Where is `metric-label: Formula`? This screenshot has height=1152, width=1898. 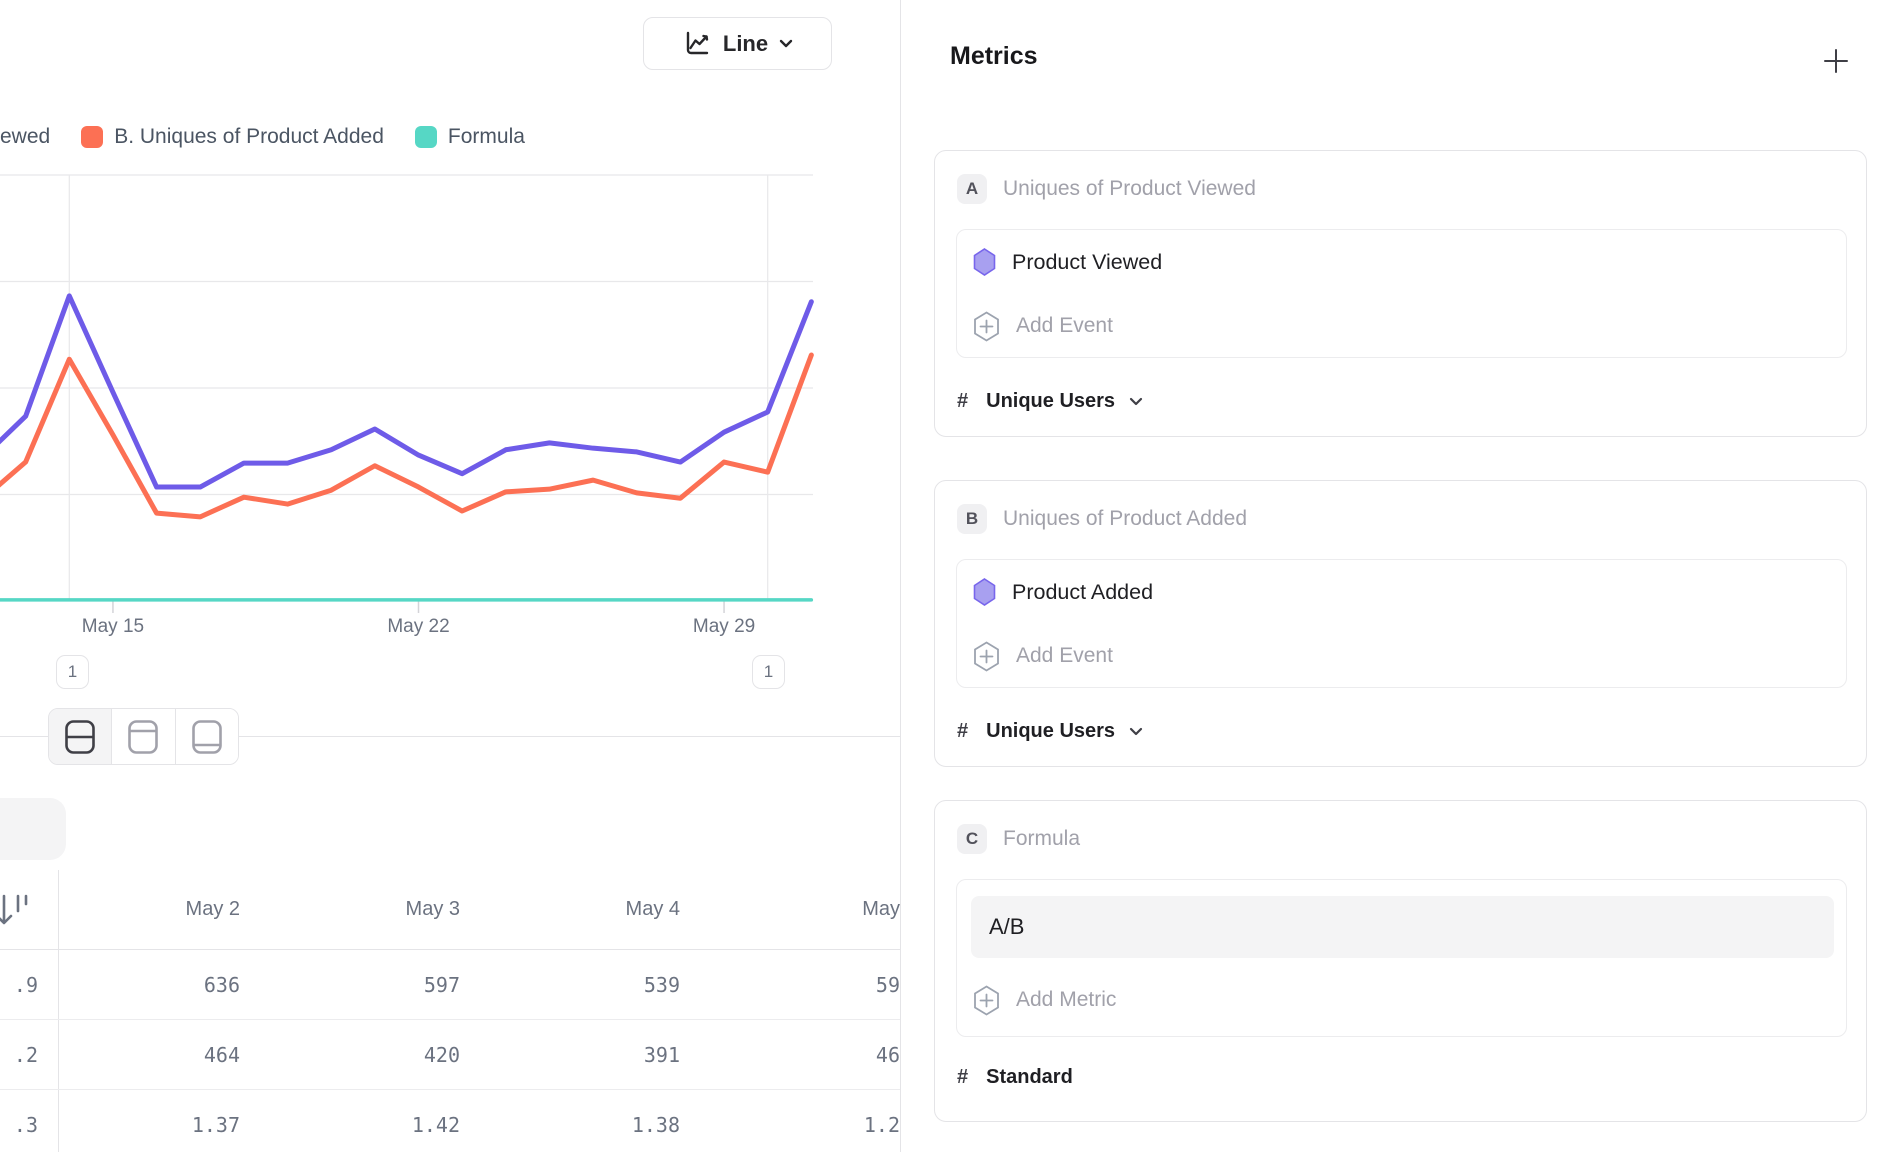 metric-label: Formula is located at coordinates (1042, 838).